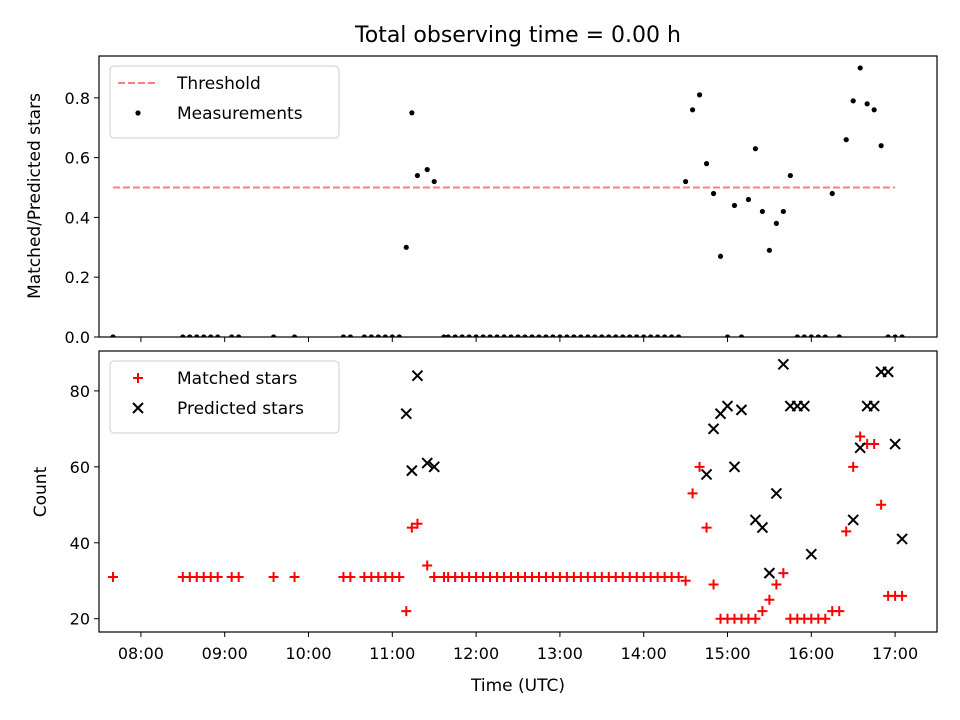 The height and width of the screenshot is (720, 960). I want to click on x-tick-label: 14:00, so click(644, 653).